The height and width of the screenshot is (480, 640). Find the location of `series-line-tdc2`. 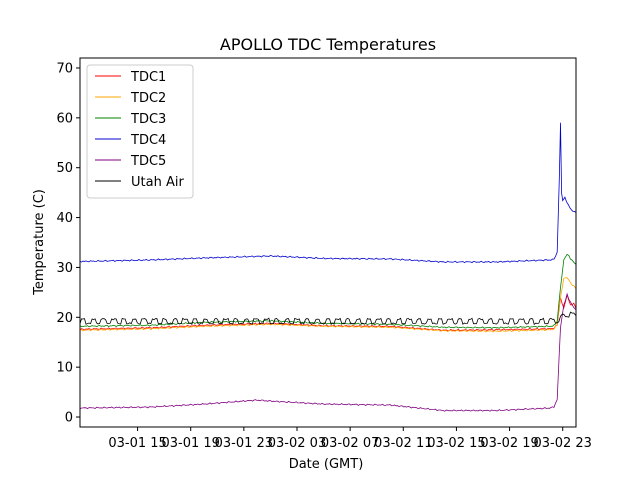

series-line-tdc2 is located at coordinates (328, 305).